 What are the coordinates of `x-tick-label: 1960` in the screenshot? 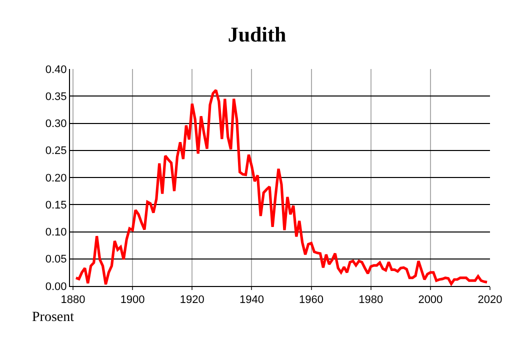 It's located at (311, 300).